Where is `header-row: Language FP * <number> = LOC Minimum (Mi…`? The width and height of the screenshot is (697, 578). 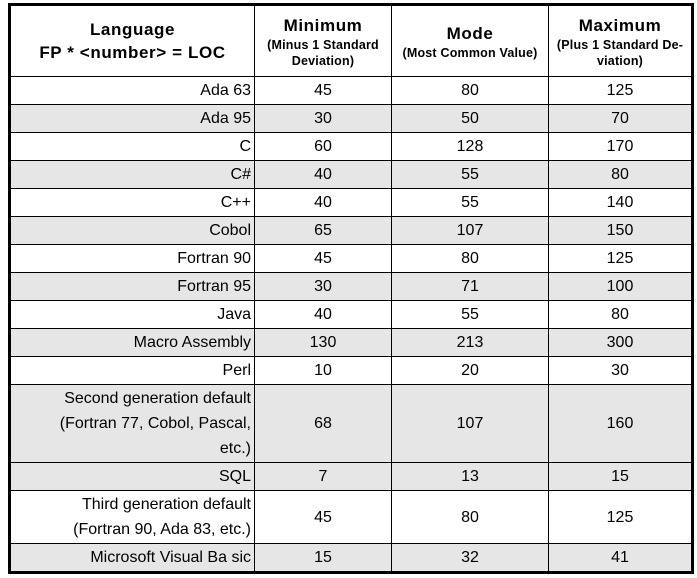 header-row: Language FP * <number> = LOC Minimum (Mi… is located at coordinates (351, 40).